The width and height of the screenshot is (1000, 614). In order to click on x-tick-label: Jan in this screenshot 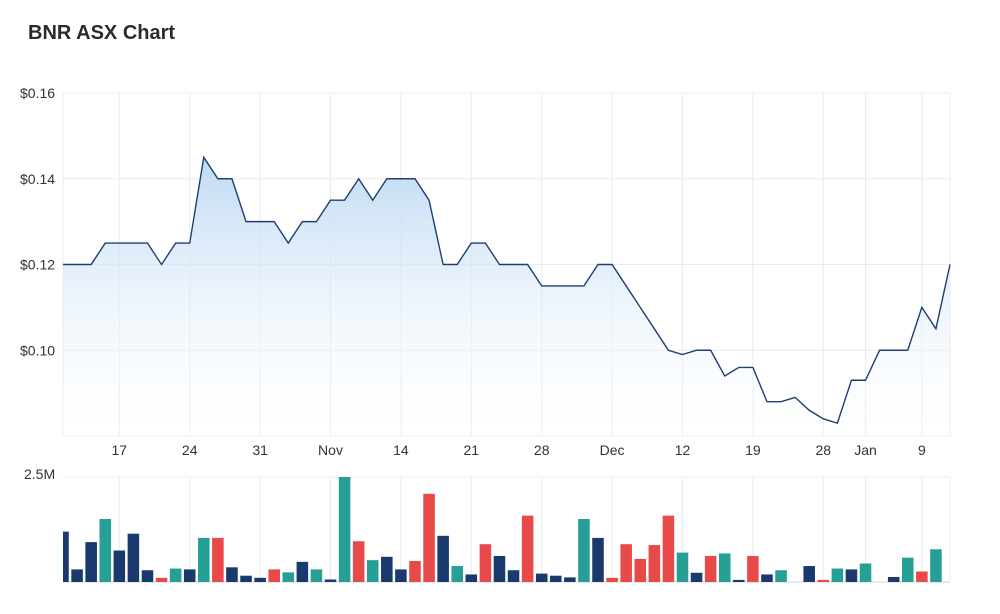, I will do `click(865, 450)`.